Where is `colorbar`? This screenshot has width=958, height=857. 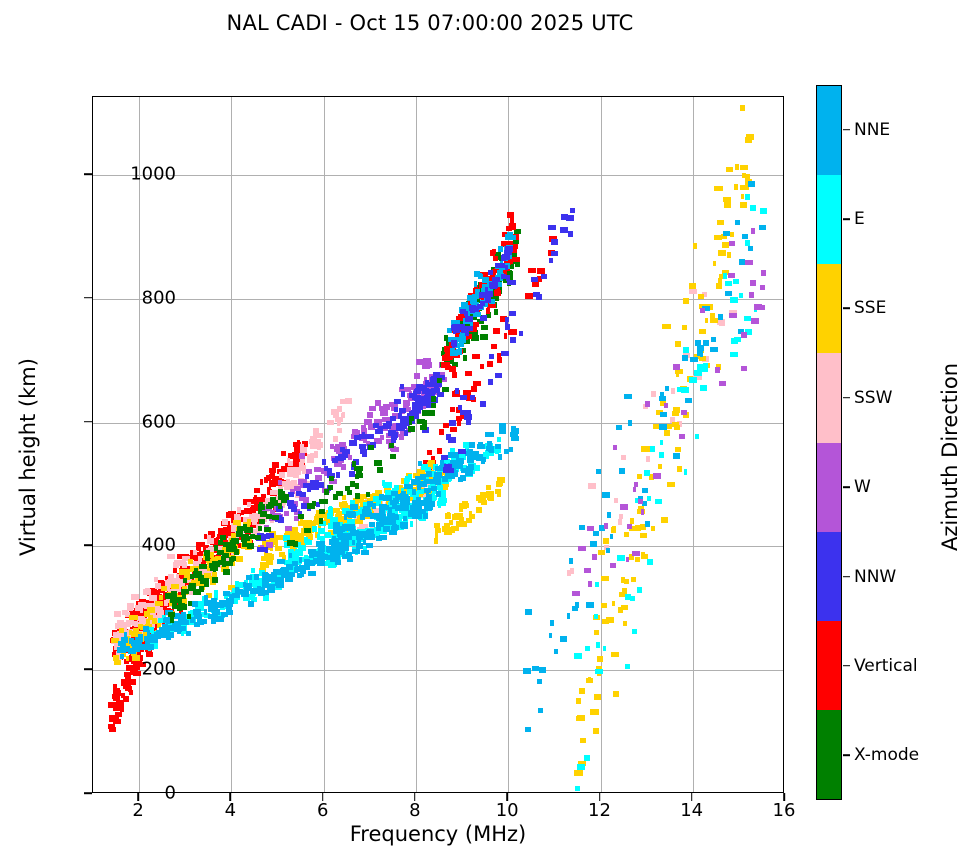
colorbar is located at coordinates (829, 442).